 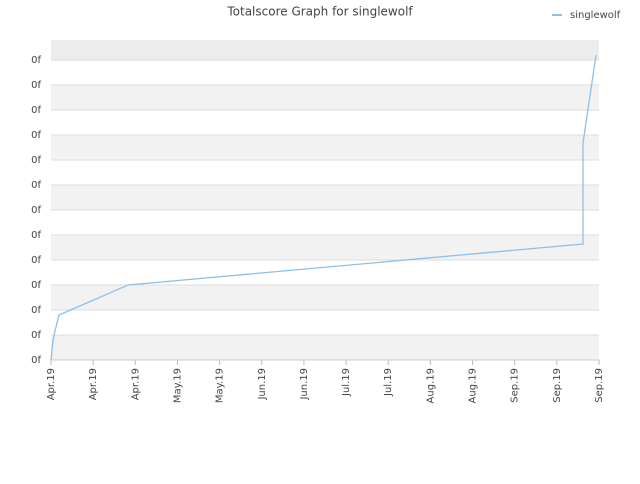 I want to click on legend-label: singlewolf, so click(x=595, y=15).